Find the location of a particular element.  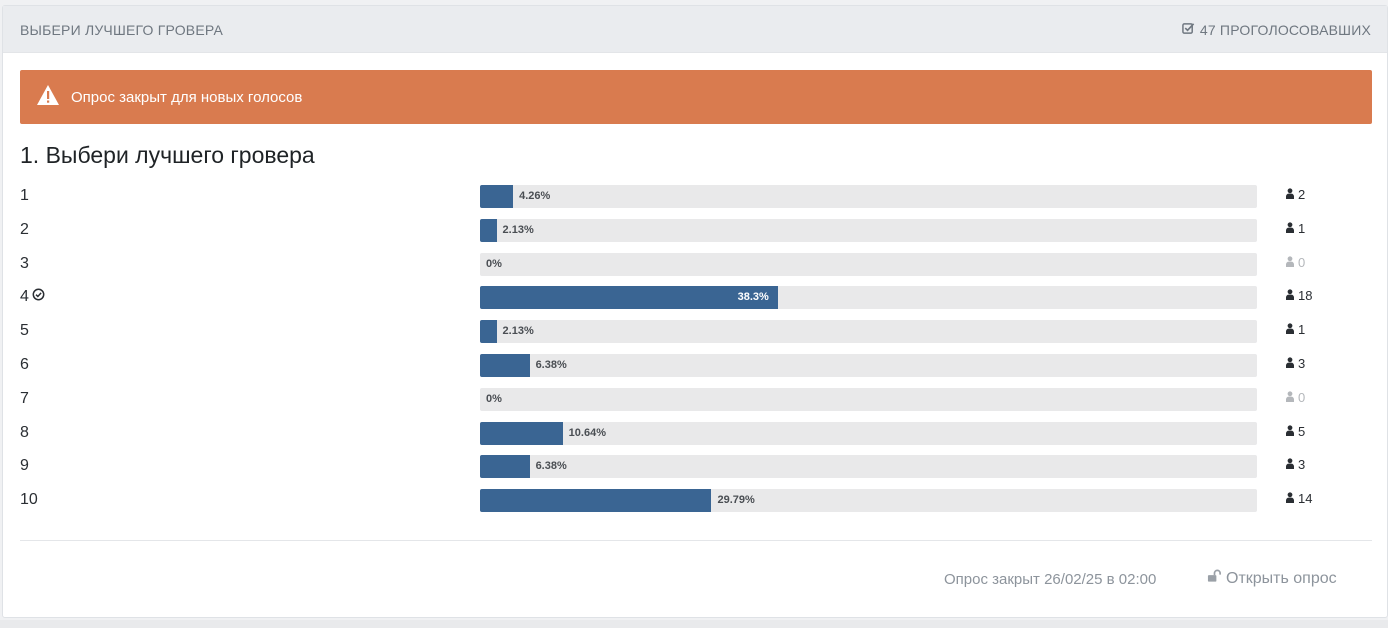

option-label: 10 is located at coordinates (29, 500).